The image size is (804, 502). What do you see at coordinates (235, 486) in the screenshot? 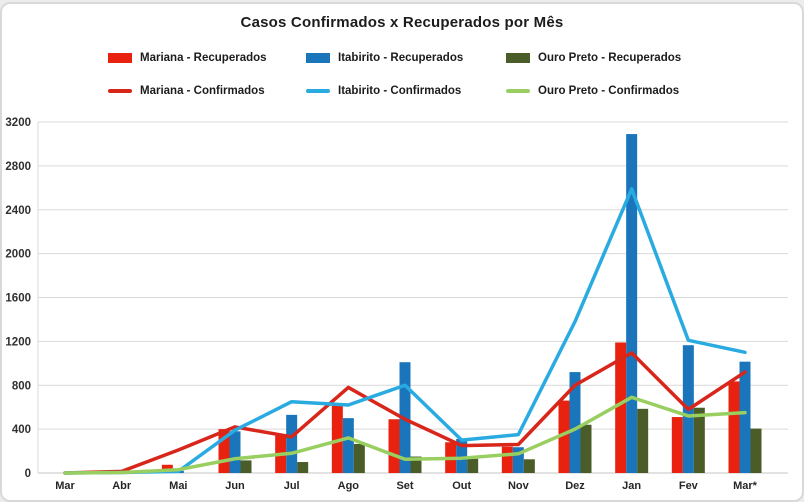
I see `x-tick-label: Jun` at bounding box center [235, 486].